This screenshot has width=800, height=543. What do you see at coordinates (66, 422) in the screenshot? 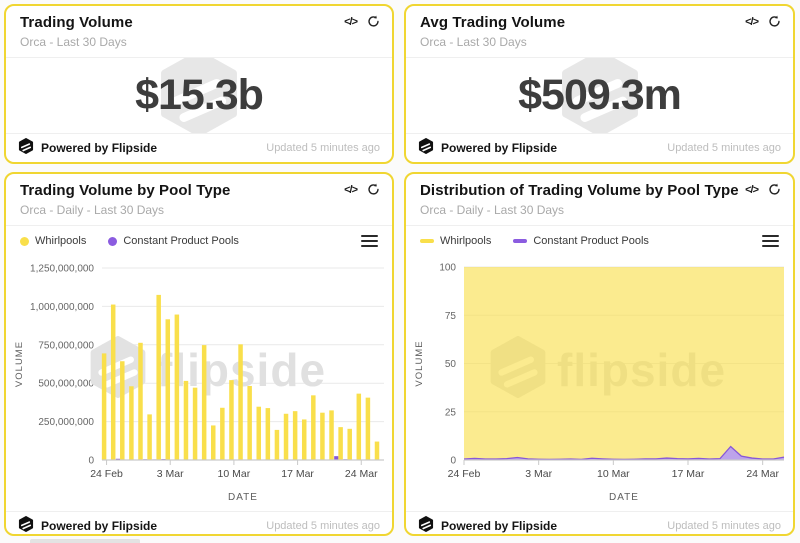
I see `svg-text: 250,000,000` at bounding box center [66, 422].